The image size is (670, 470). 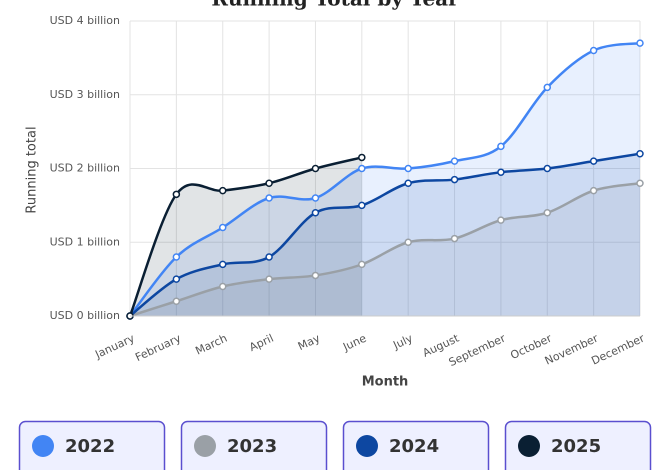 I want to click on legend-label: 2022, so click(x=90, y=446).